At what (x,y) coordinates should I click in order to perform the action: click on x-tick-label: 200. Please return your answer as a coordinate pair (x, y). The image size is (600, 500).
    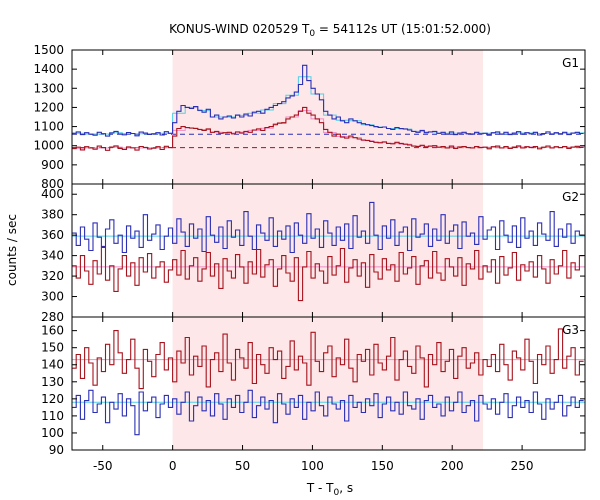
    Looking at the image, I should click on (452, 466).